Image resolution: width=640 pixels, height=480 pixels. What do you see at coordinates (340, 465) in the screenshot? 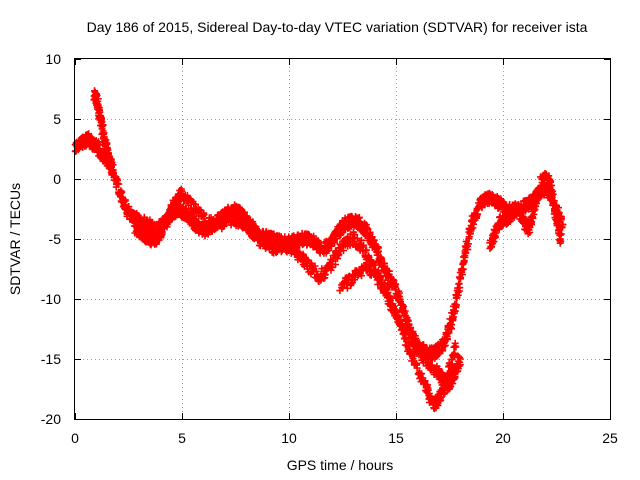
I see `x-axis-label: GPS time / hours` at bounding box center [340, 465].